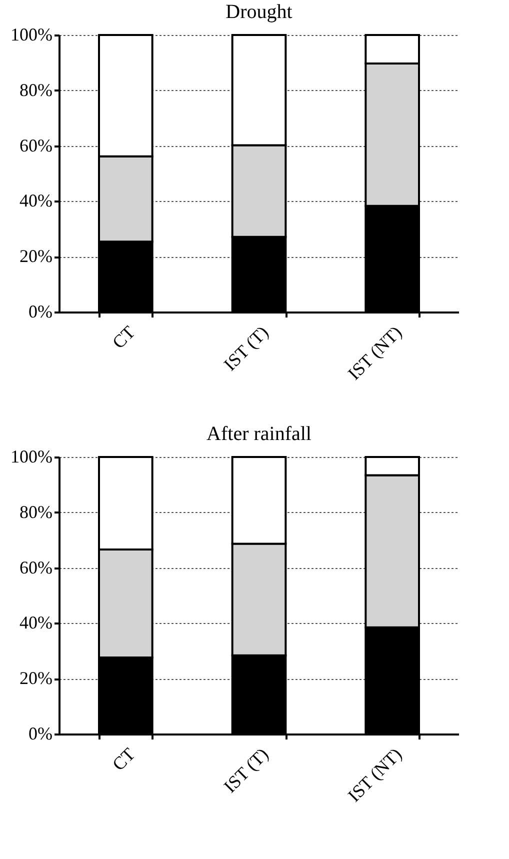 This screenshot has width=509, height=859. What do you see at coordinates (259, 434) in the screenshot?
I see `chart-title: After rainfall` at bounding box center [259, 434].